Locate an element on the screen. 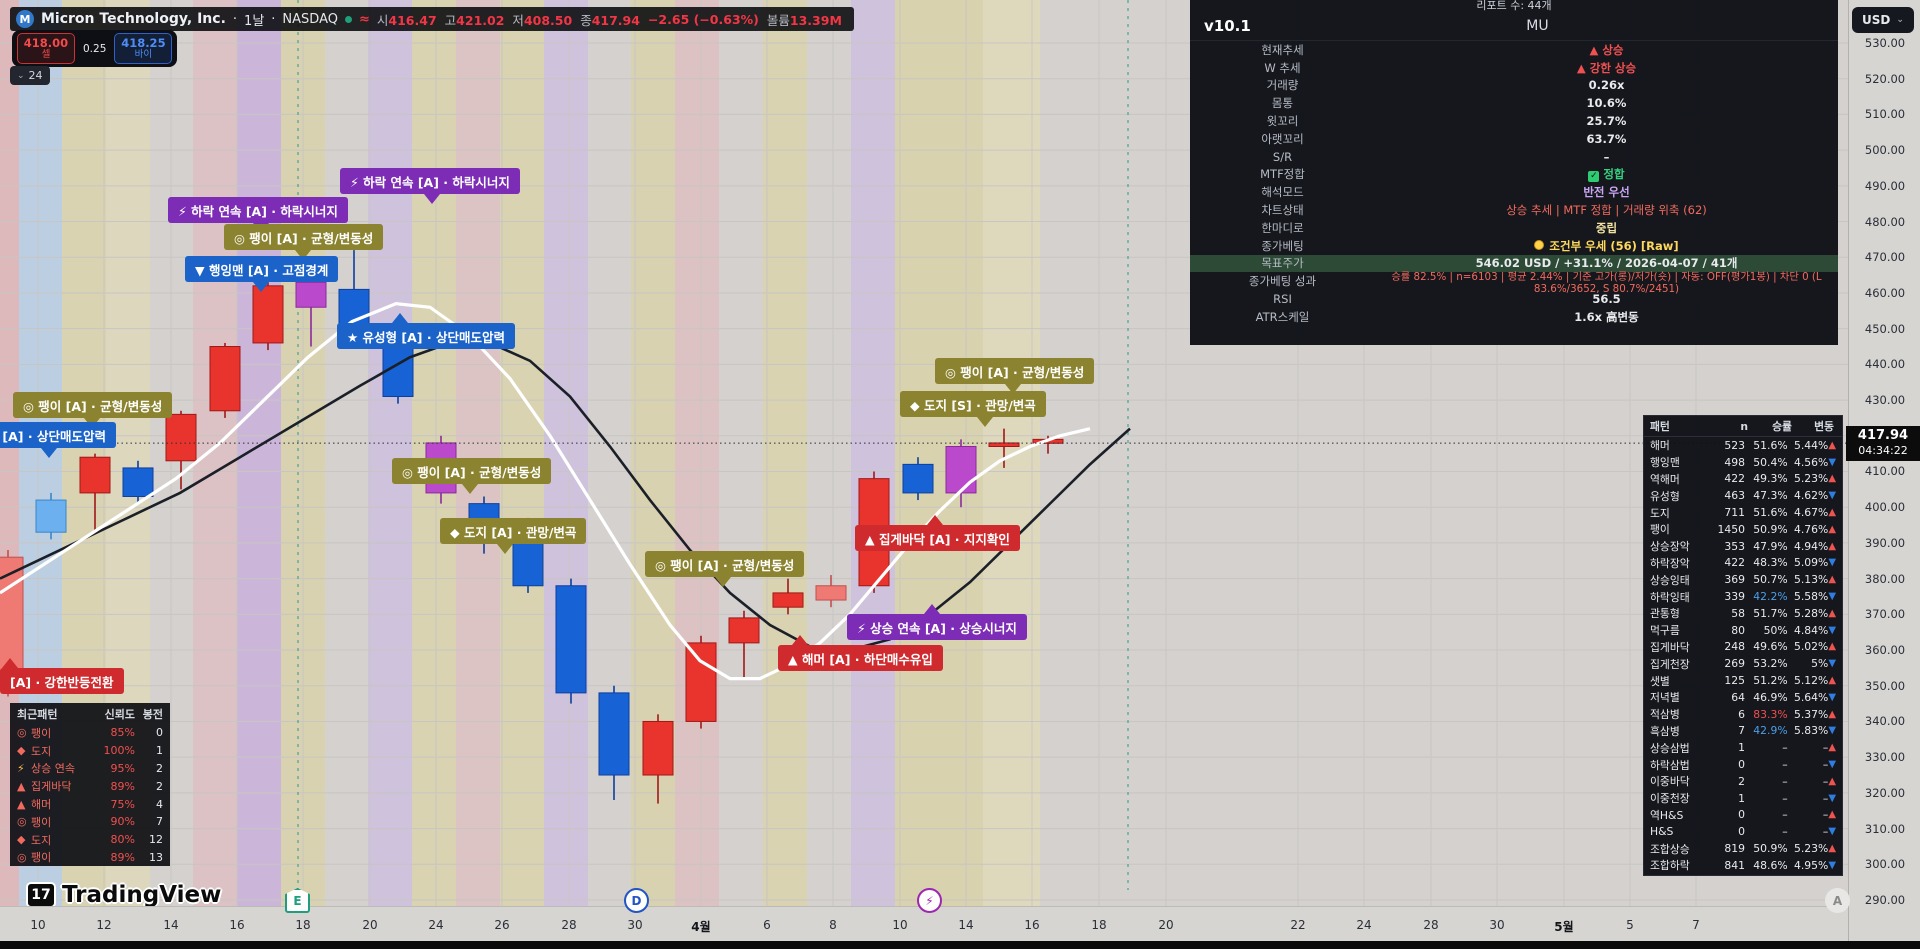 The width and height of the screenshot is (1920, 949). pattern-row: 해머 523 51.6% 5.44% ▲ is located at coordinates (1743, 445).